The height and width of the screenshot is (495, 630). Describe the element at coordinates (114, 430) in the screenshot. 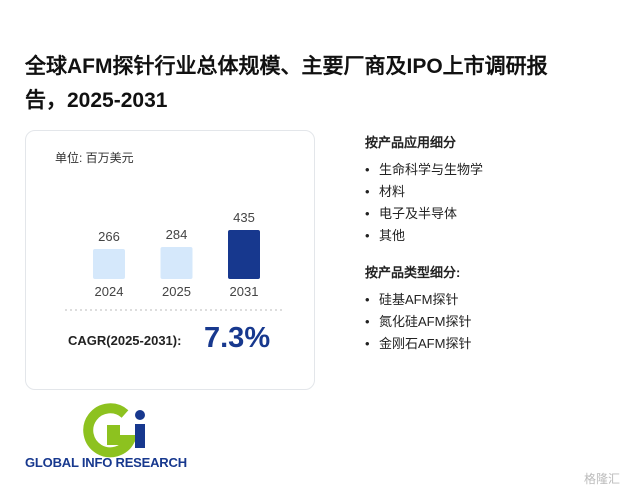

I see `logo-mark` at that location.